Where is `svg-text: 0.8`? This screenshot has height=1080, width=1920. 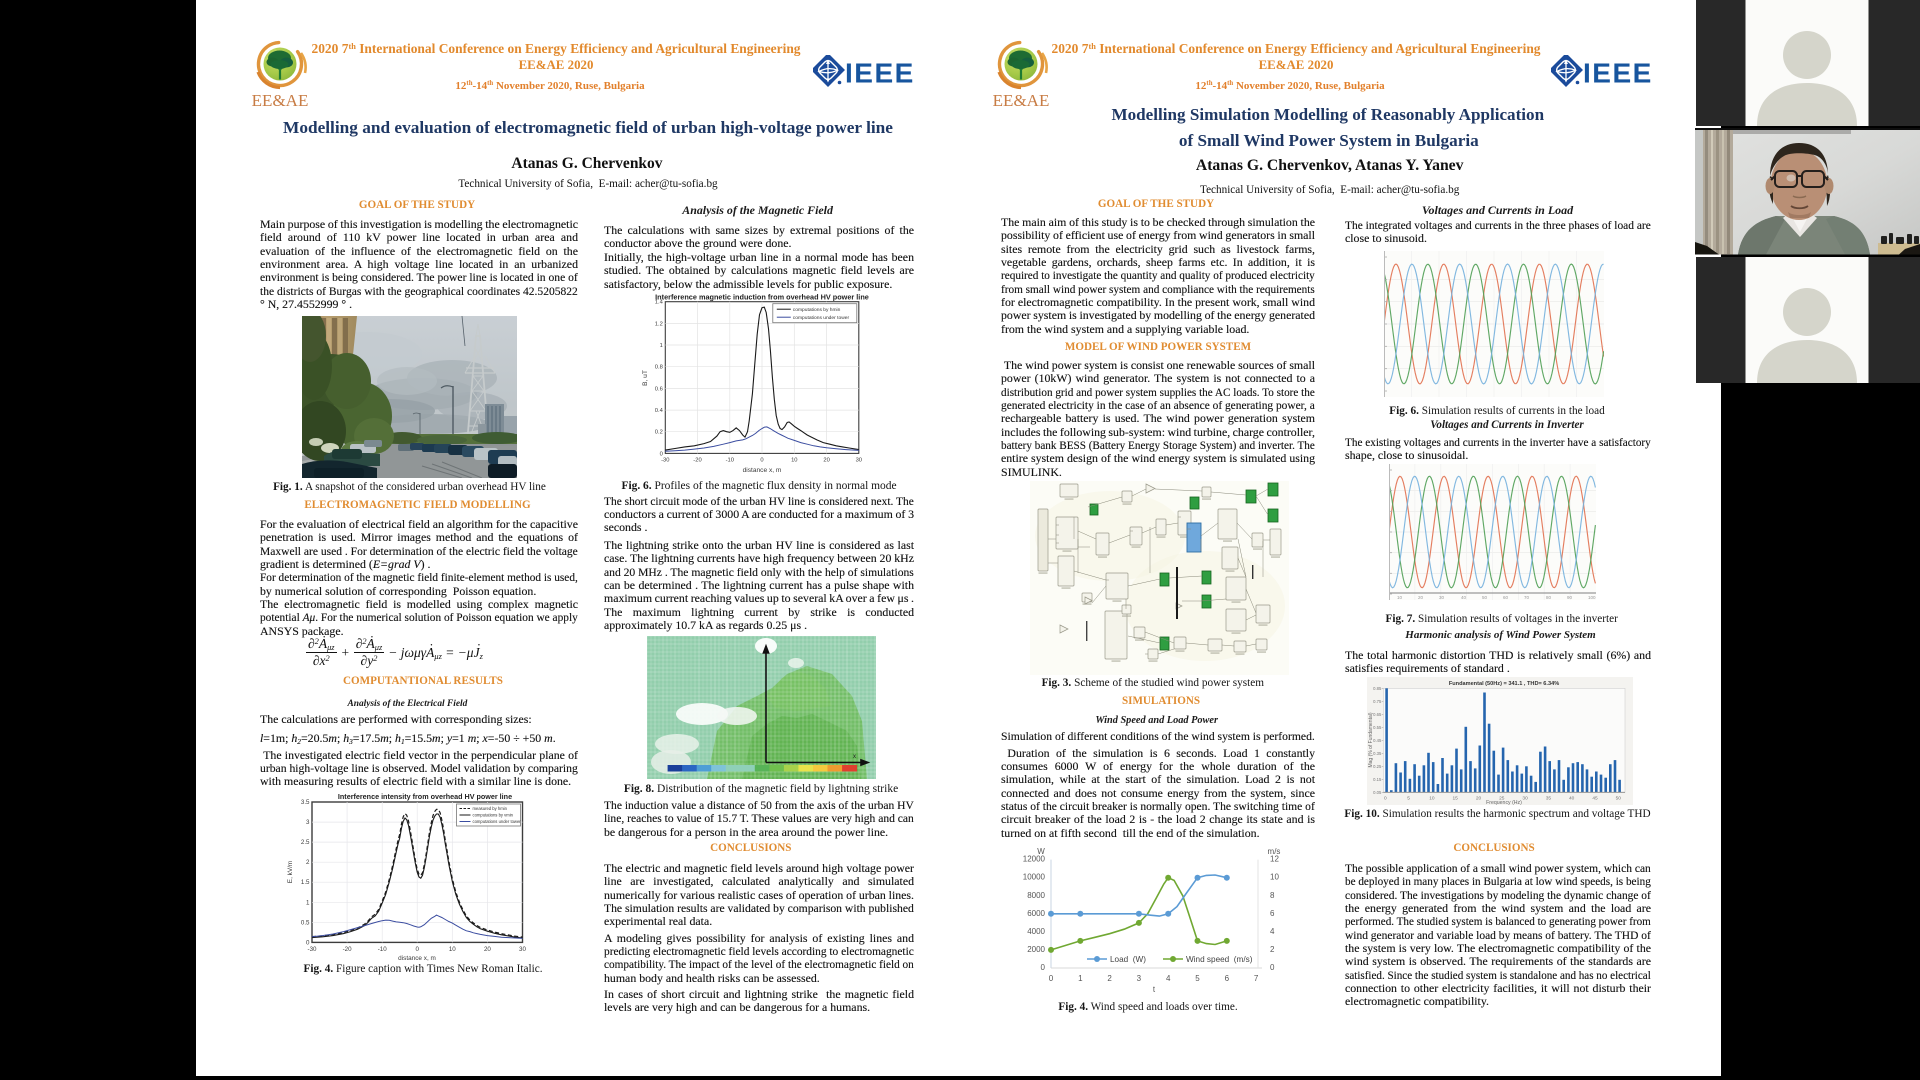 svg-text: 0.8 is located at coordinates (659, 368).